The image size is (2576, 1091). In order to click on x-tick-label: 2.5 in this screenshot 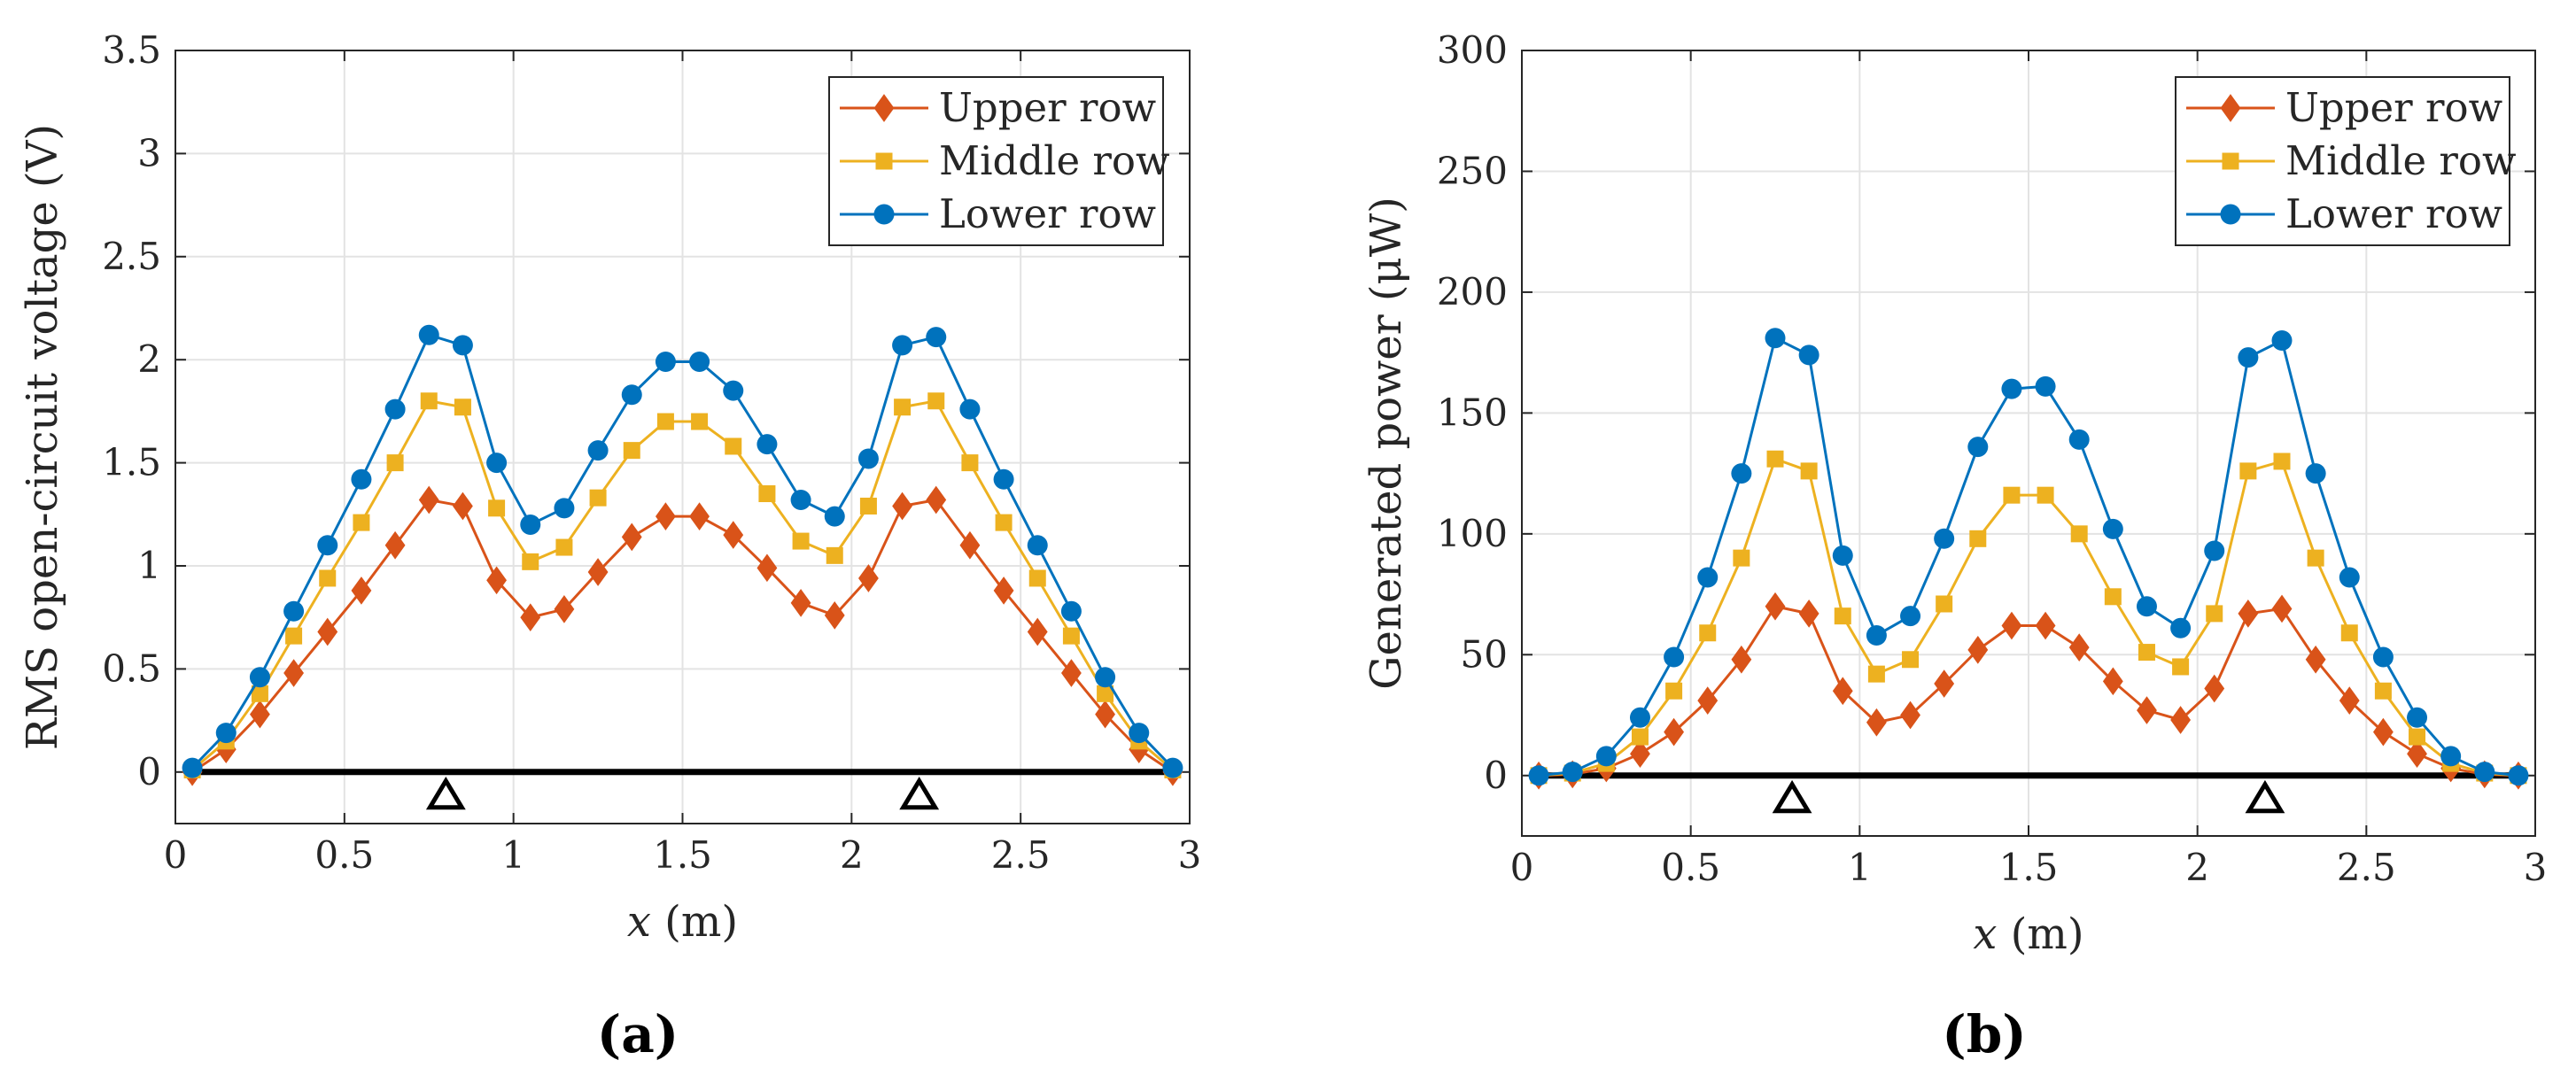, I will do `click(2366, 867)`.